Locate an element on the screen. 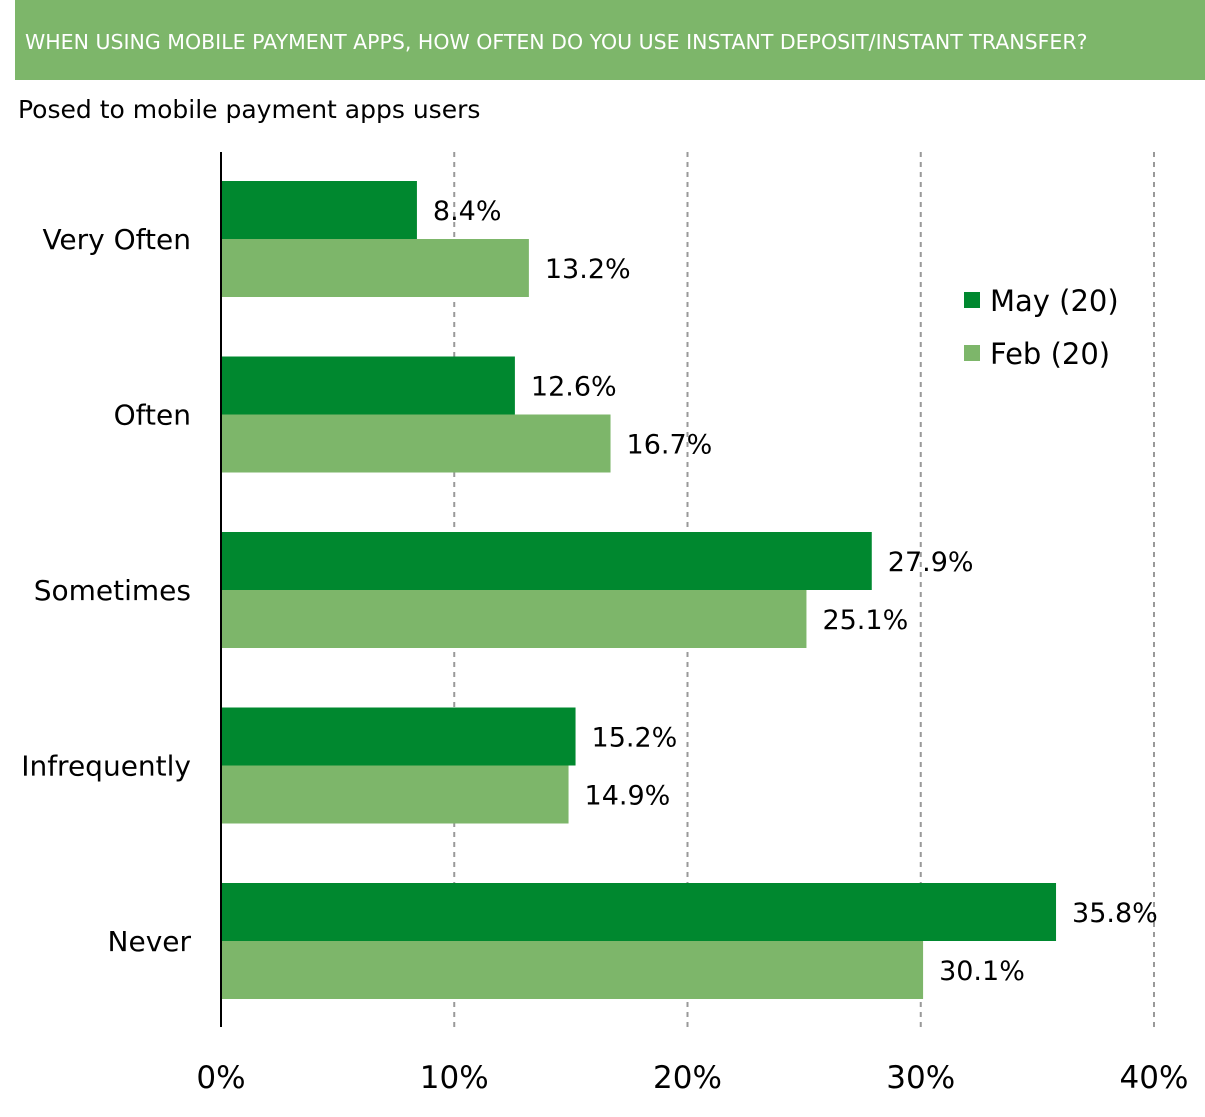 The height and width of the screenshot is (1117, 1205). category-label: Very Often is located at coordinates (116, 239).